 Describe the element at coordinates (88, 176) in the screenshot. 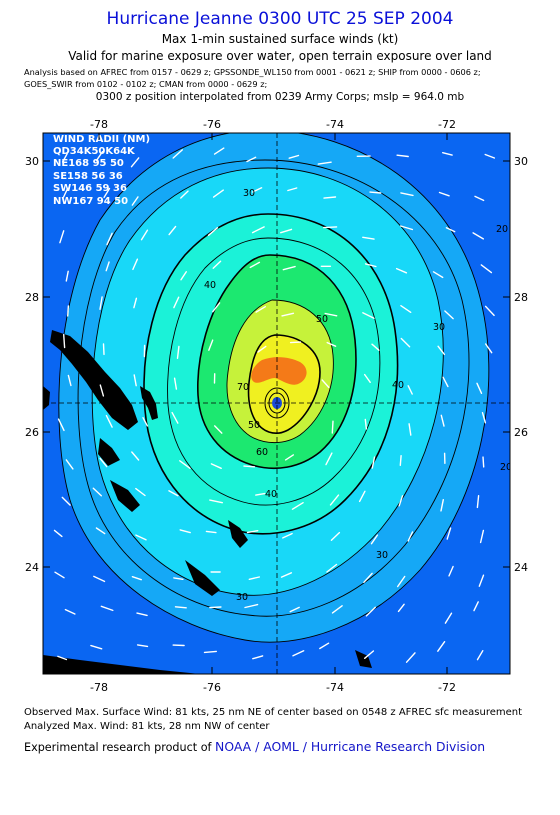

I see `svg-text: SE158 56 36` at that location.